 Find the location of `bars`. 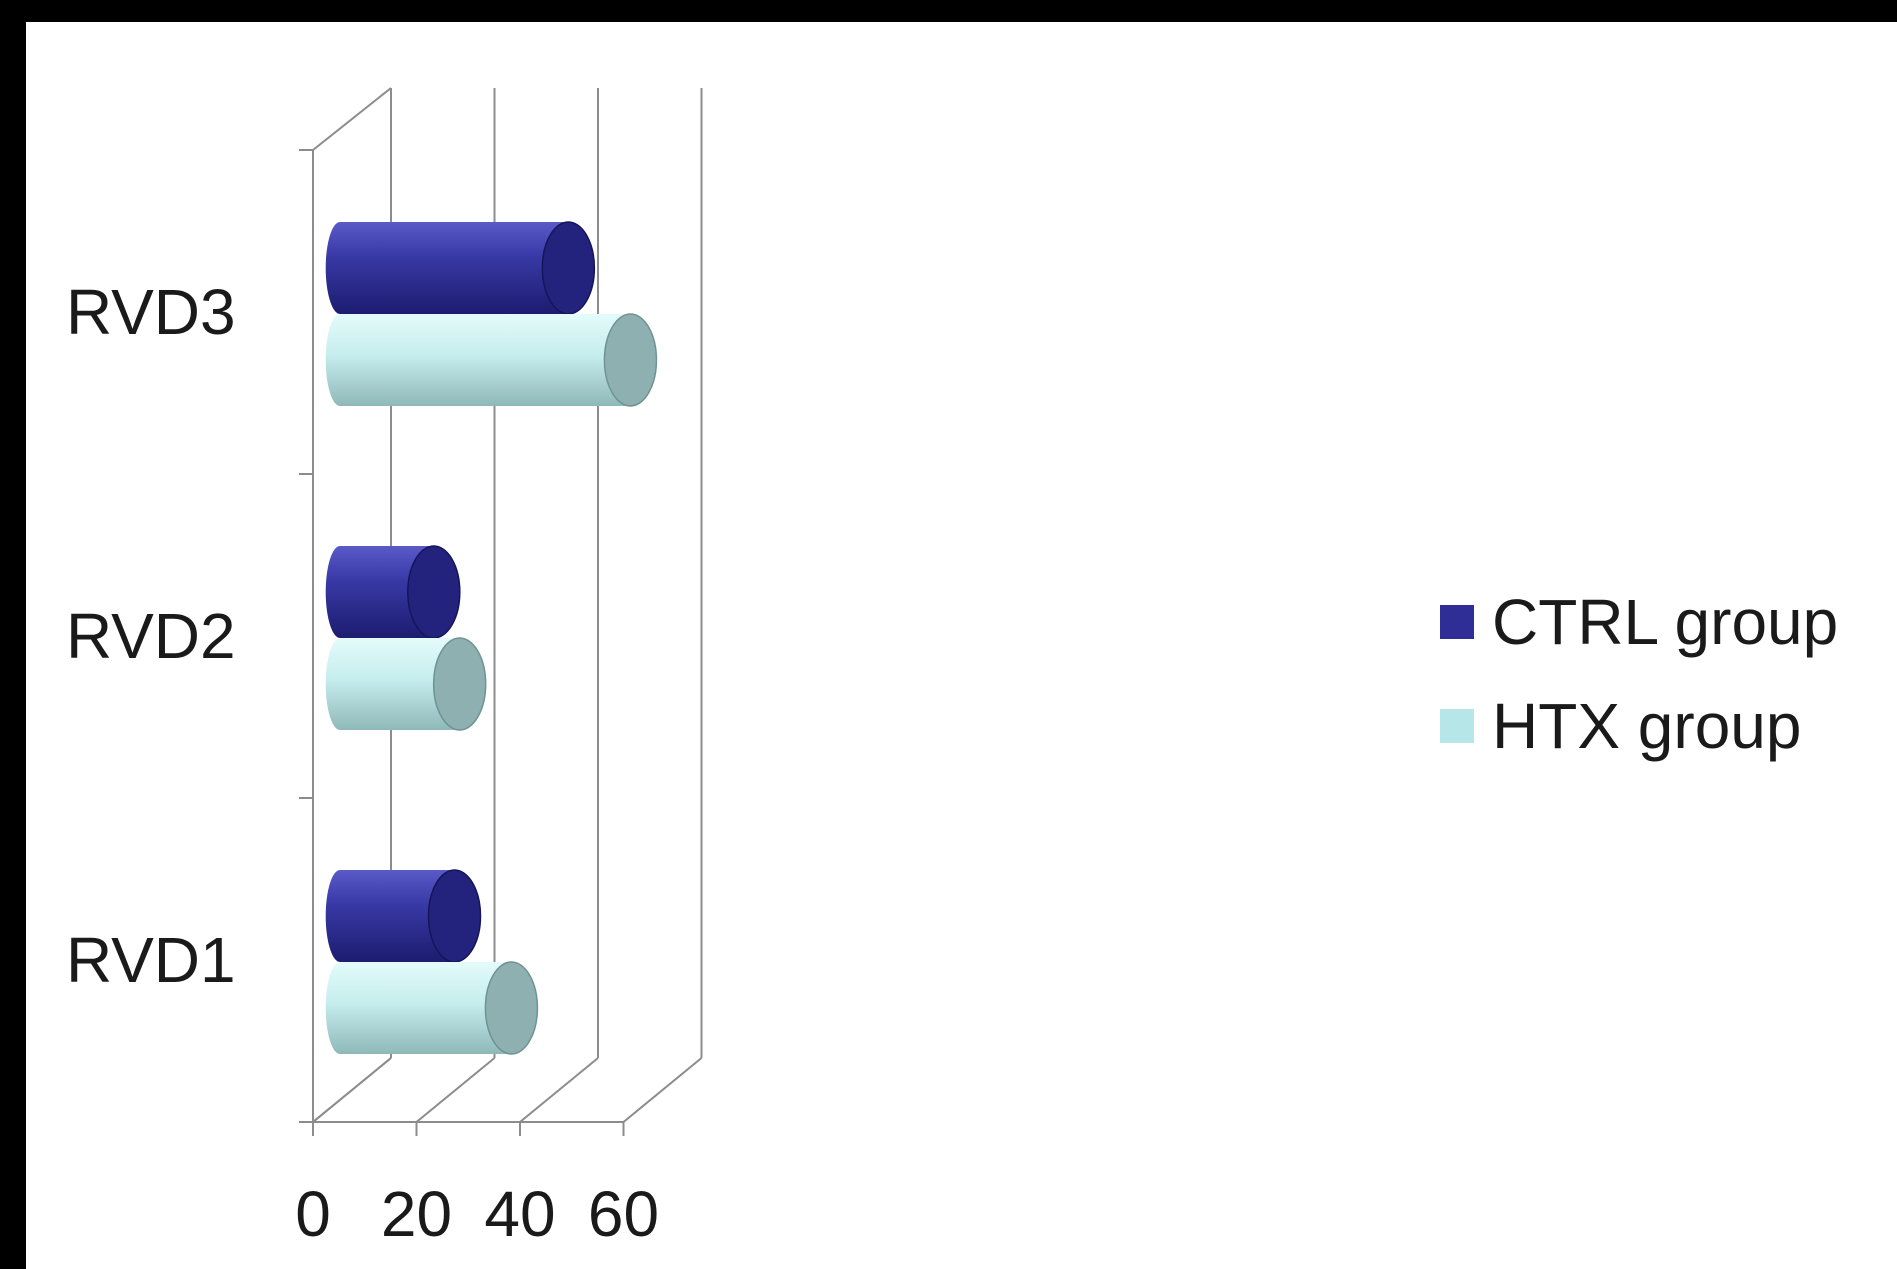

bars is located at coordinates (491, 638).